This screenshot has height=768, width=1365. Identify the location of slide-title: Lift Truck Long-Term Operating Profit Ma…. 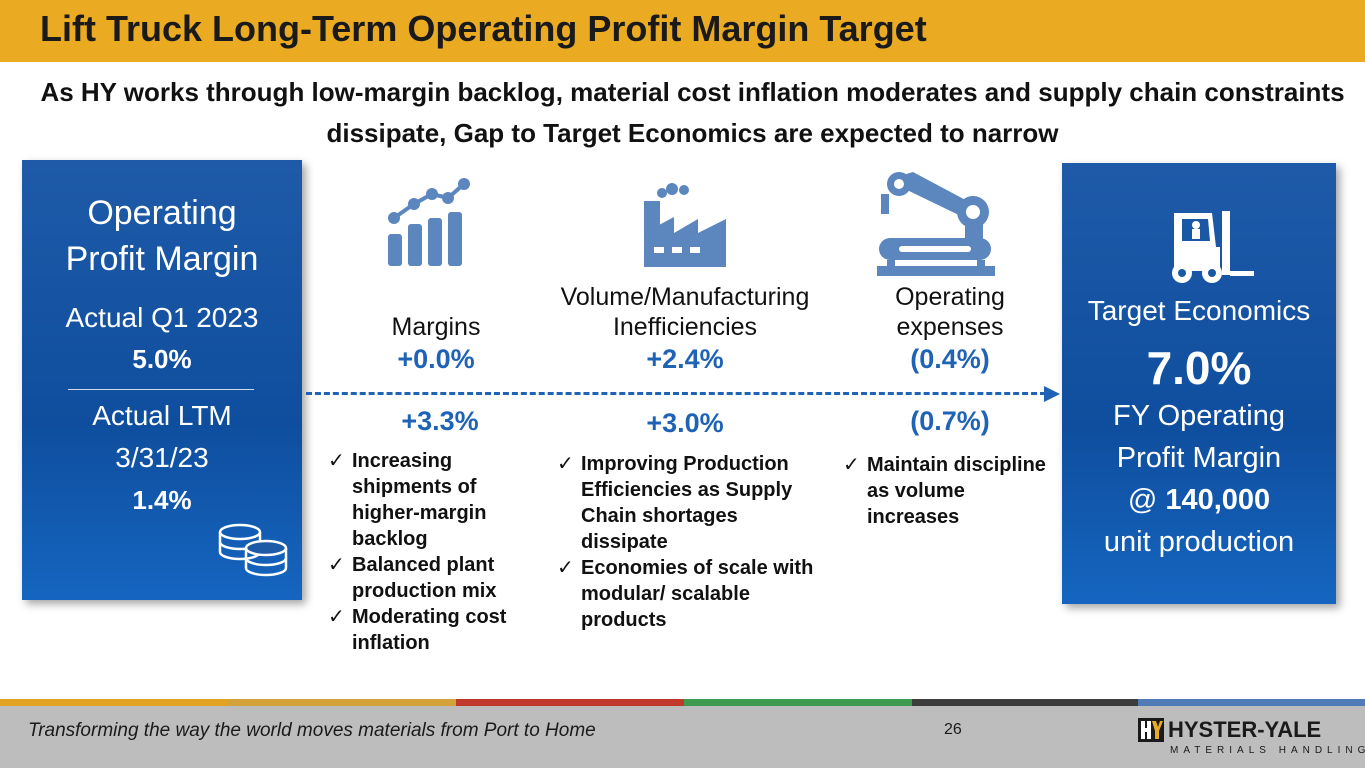
(483, 28).